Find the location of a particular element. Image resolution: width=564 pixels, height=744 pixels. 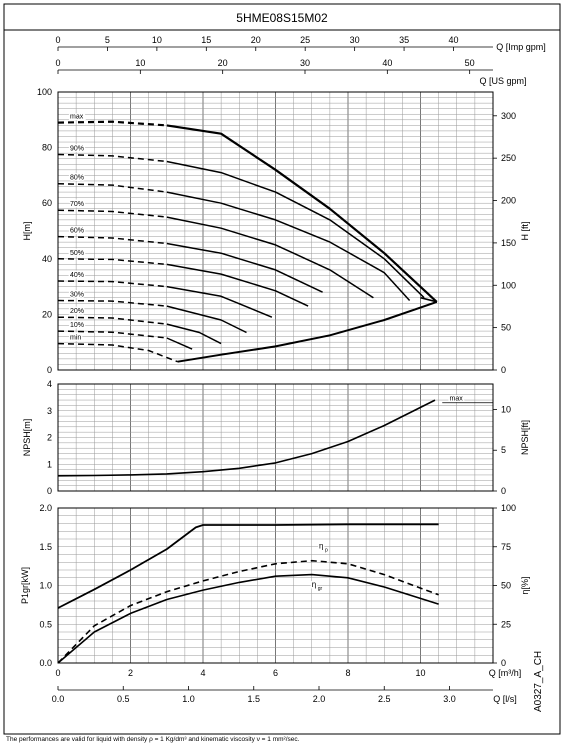

speed-label: 80% is located at coordinates (77, 178).